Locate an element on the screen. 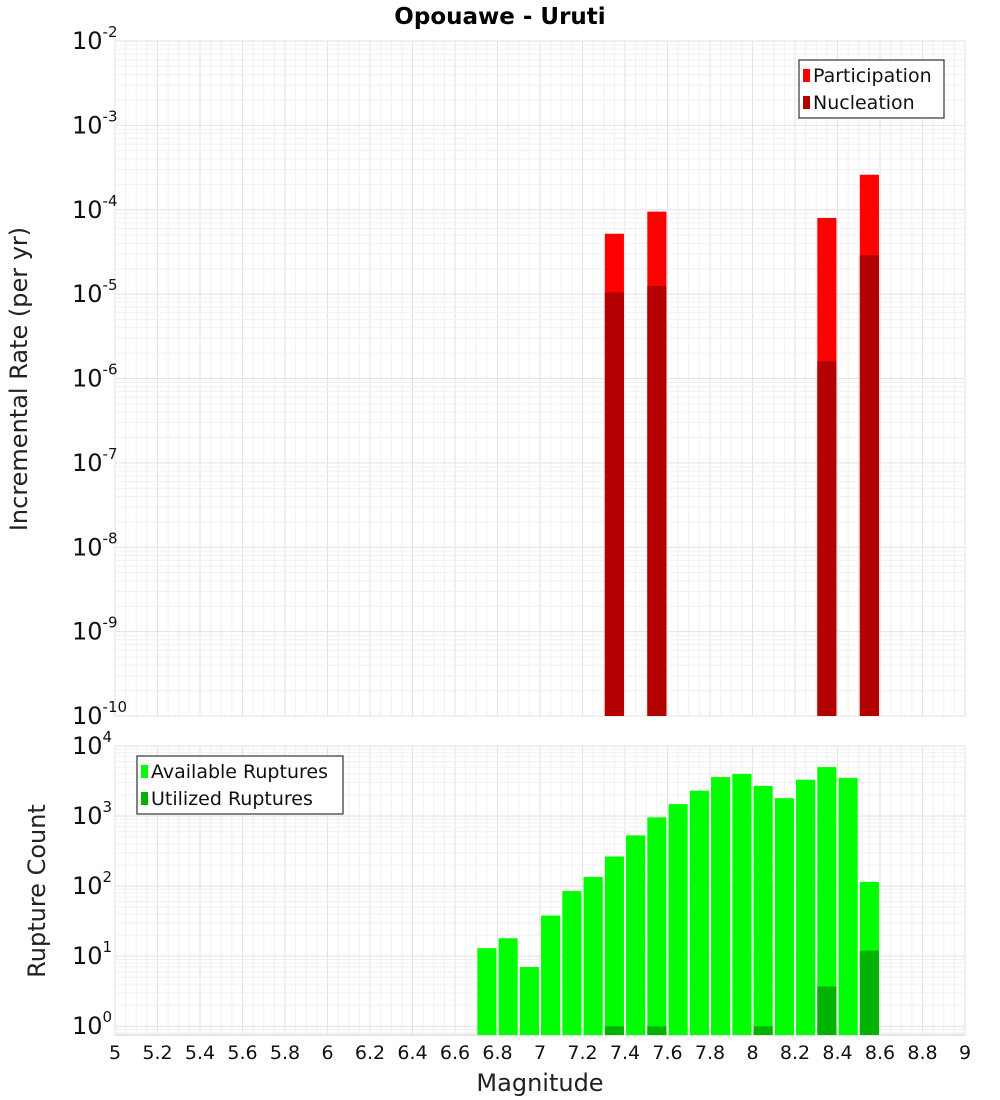 The width and height of the screenshot is (1000, 1100). top-y-axis-label: Incremental Rate (per yr) is located at coordinates (19, 379).